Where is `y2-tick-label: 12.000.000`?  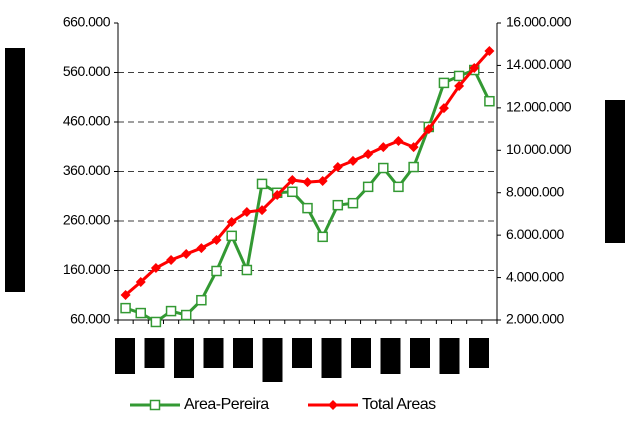 y2-tick-label: 12.000.000 is located at coordinates (539, 107).